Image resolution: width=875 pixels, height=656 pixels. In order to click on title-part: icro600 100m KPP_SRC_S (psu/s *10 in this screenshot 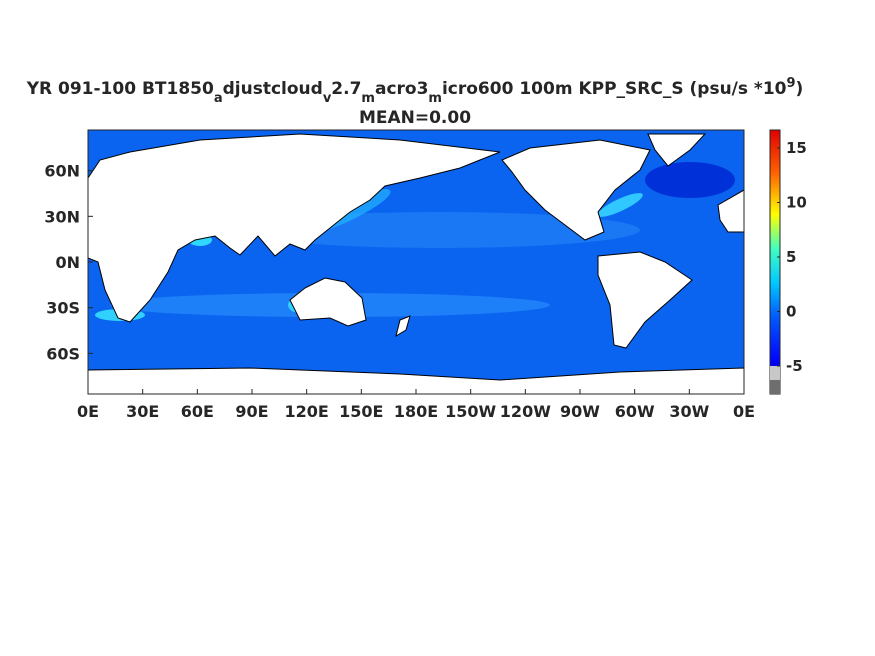, I will do `click(614, 89)`.